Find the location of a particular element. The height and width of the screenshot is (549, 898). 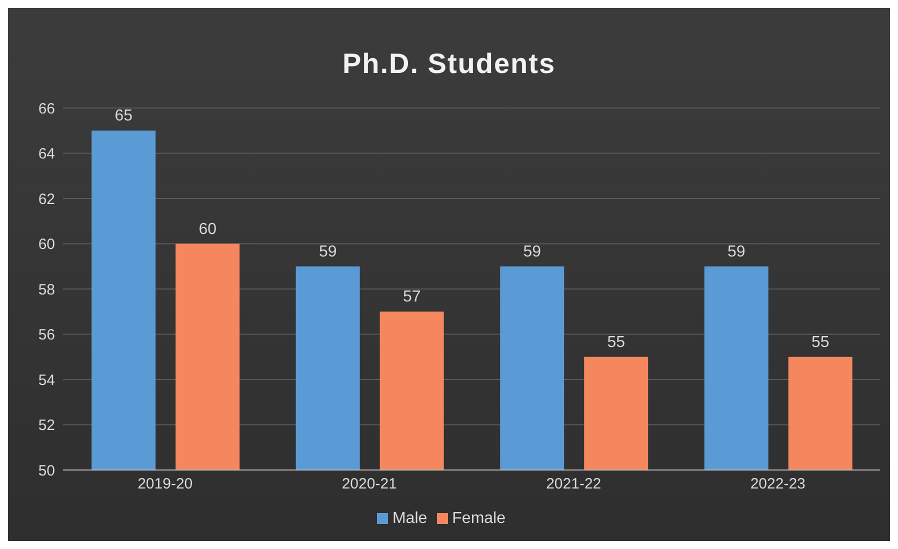

x-tick-label: 2021-22 is located at coordinates (574, 484).